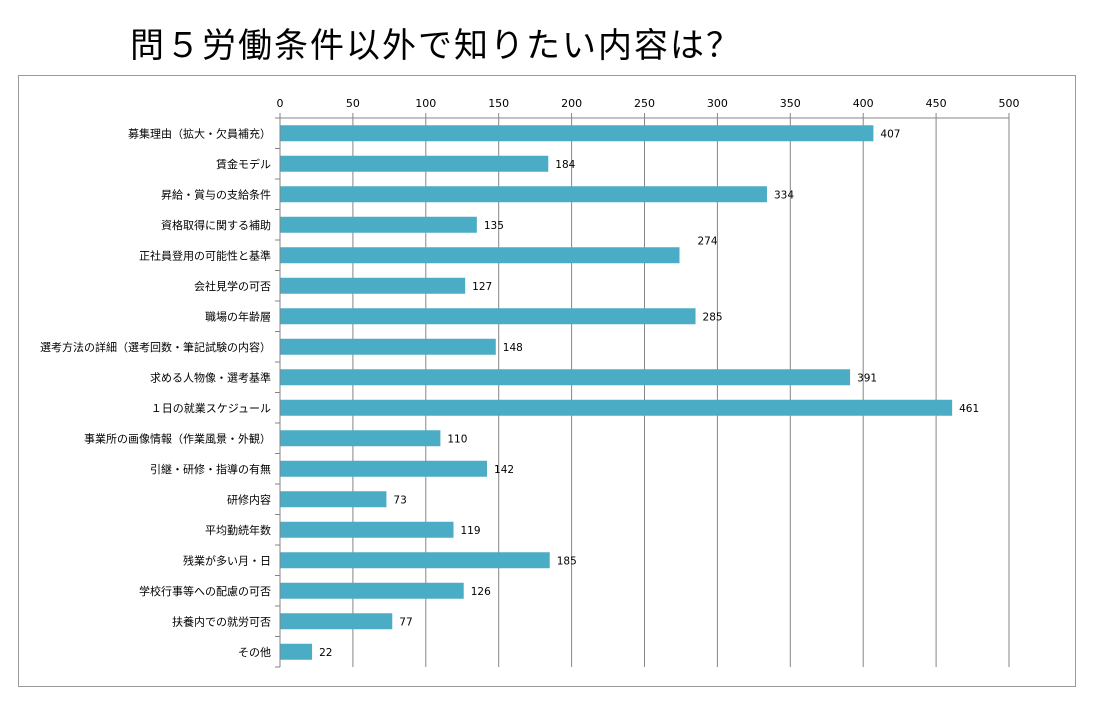 The image size is (1100, 712). Describe the element at coordinates (482, 287) in the screenshot. I see `data-label: 127` at that location.